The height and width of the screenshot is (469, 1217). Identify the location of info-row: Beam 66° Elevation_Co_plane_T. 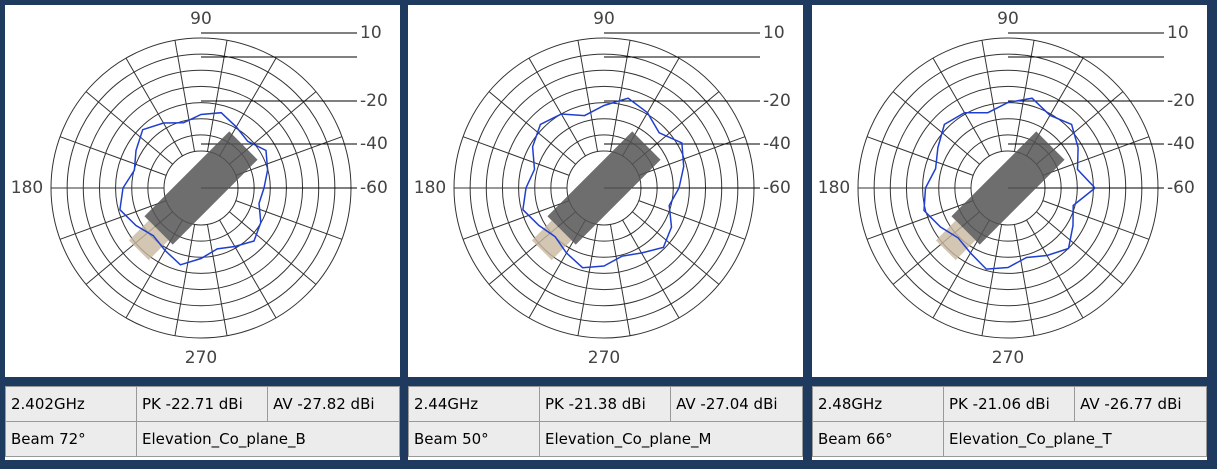
(1009, 439).